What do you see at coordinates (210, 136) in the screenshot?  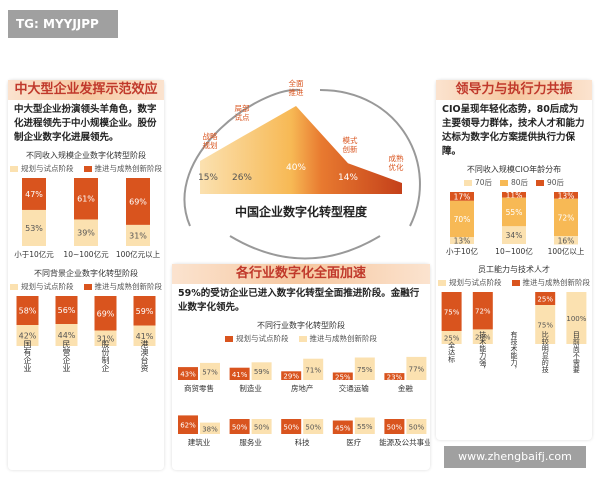 I see `stage-label: 战略` at bounding box center [210, 136].